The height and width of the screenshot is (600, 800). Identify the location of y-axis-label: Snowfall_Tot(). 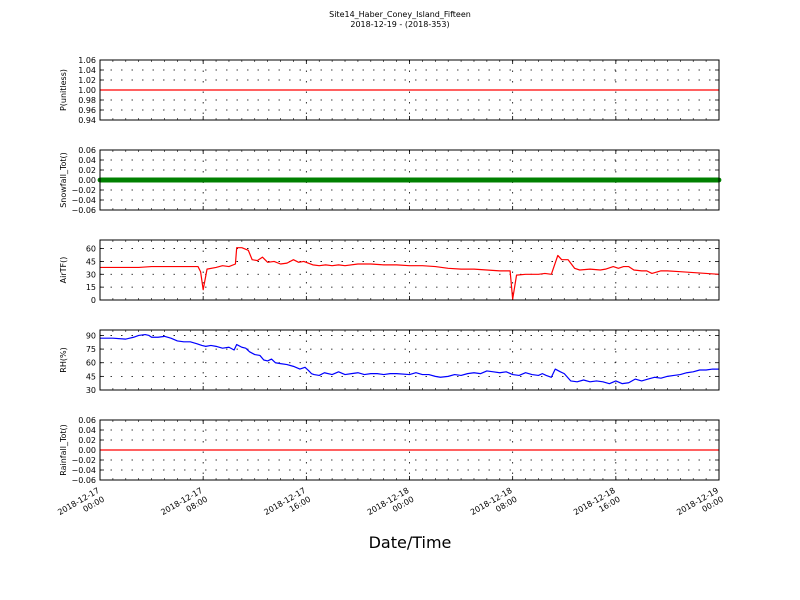
(63, 180).